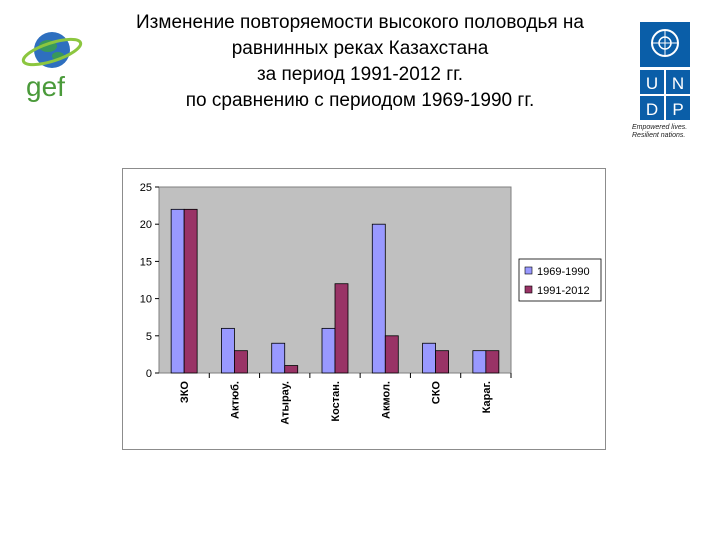 Image resolution: width=720 pixels, height=540 pixels. I want to click on tagline-line: Empowered lives., so click(660, 127).